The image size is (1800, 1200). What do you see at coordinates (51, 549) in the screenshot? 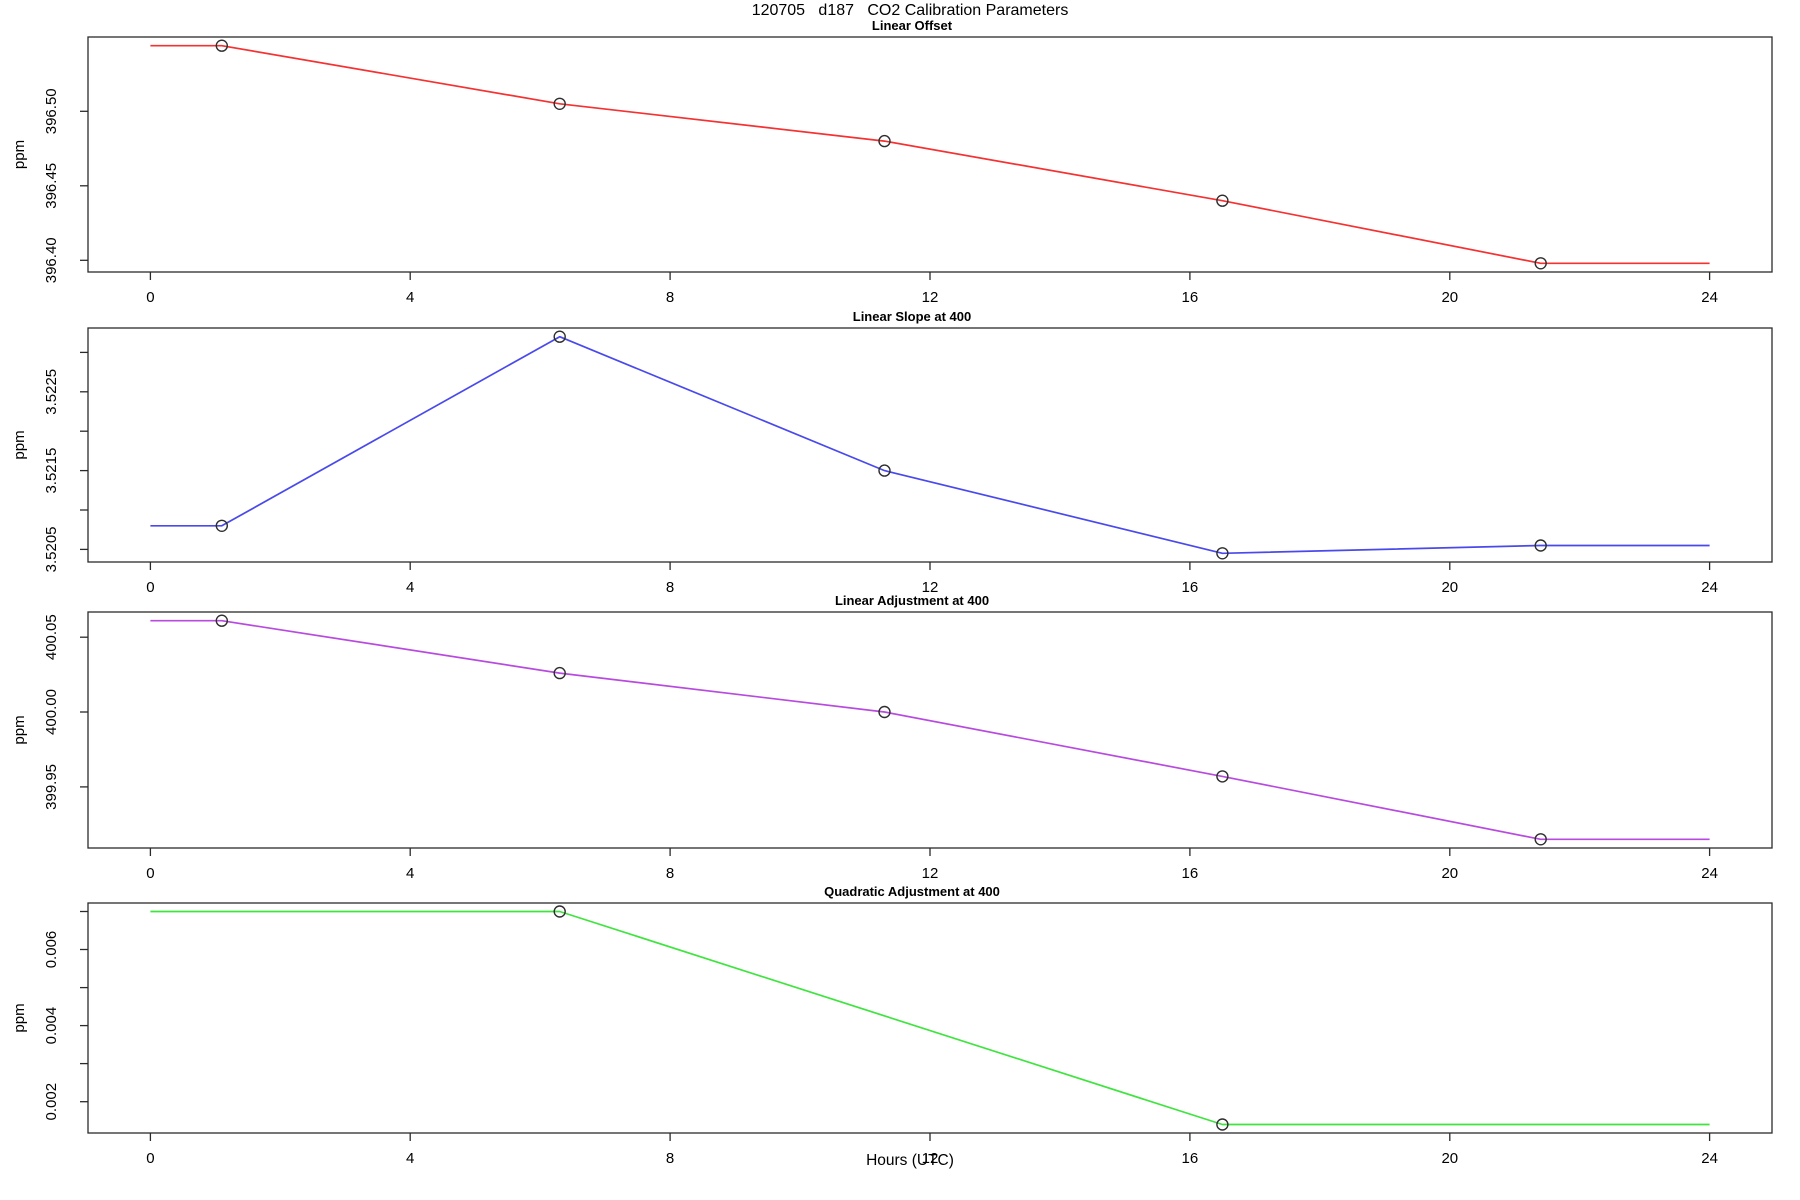
I see `y-tick-label: 3.5205` at bounding box center [51, 549].